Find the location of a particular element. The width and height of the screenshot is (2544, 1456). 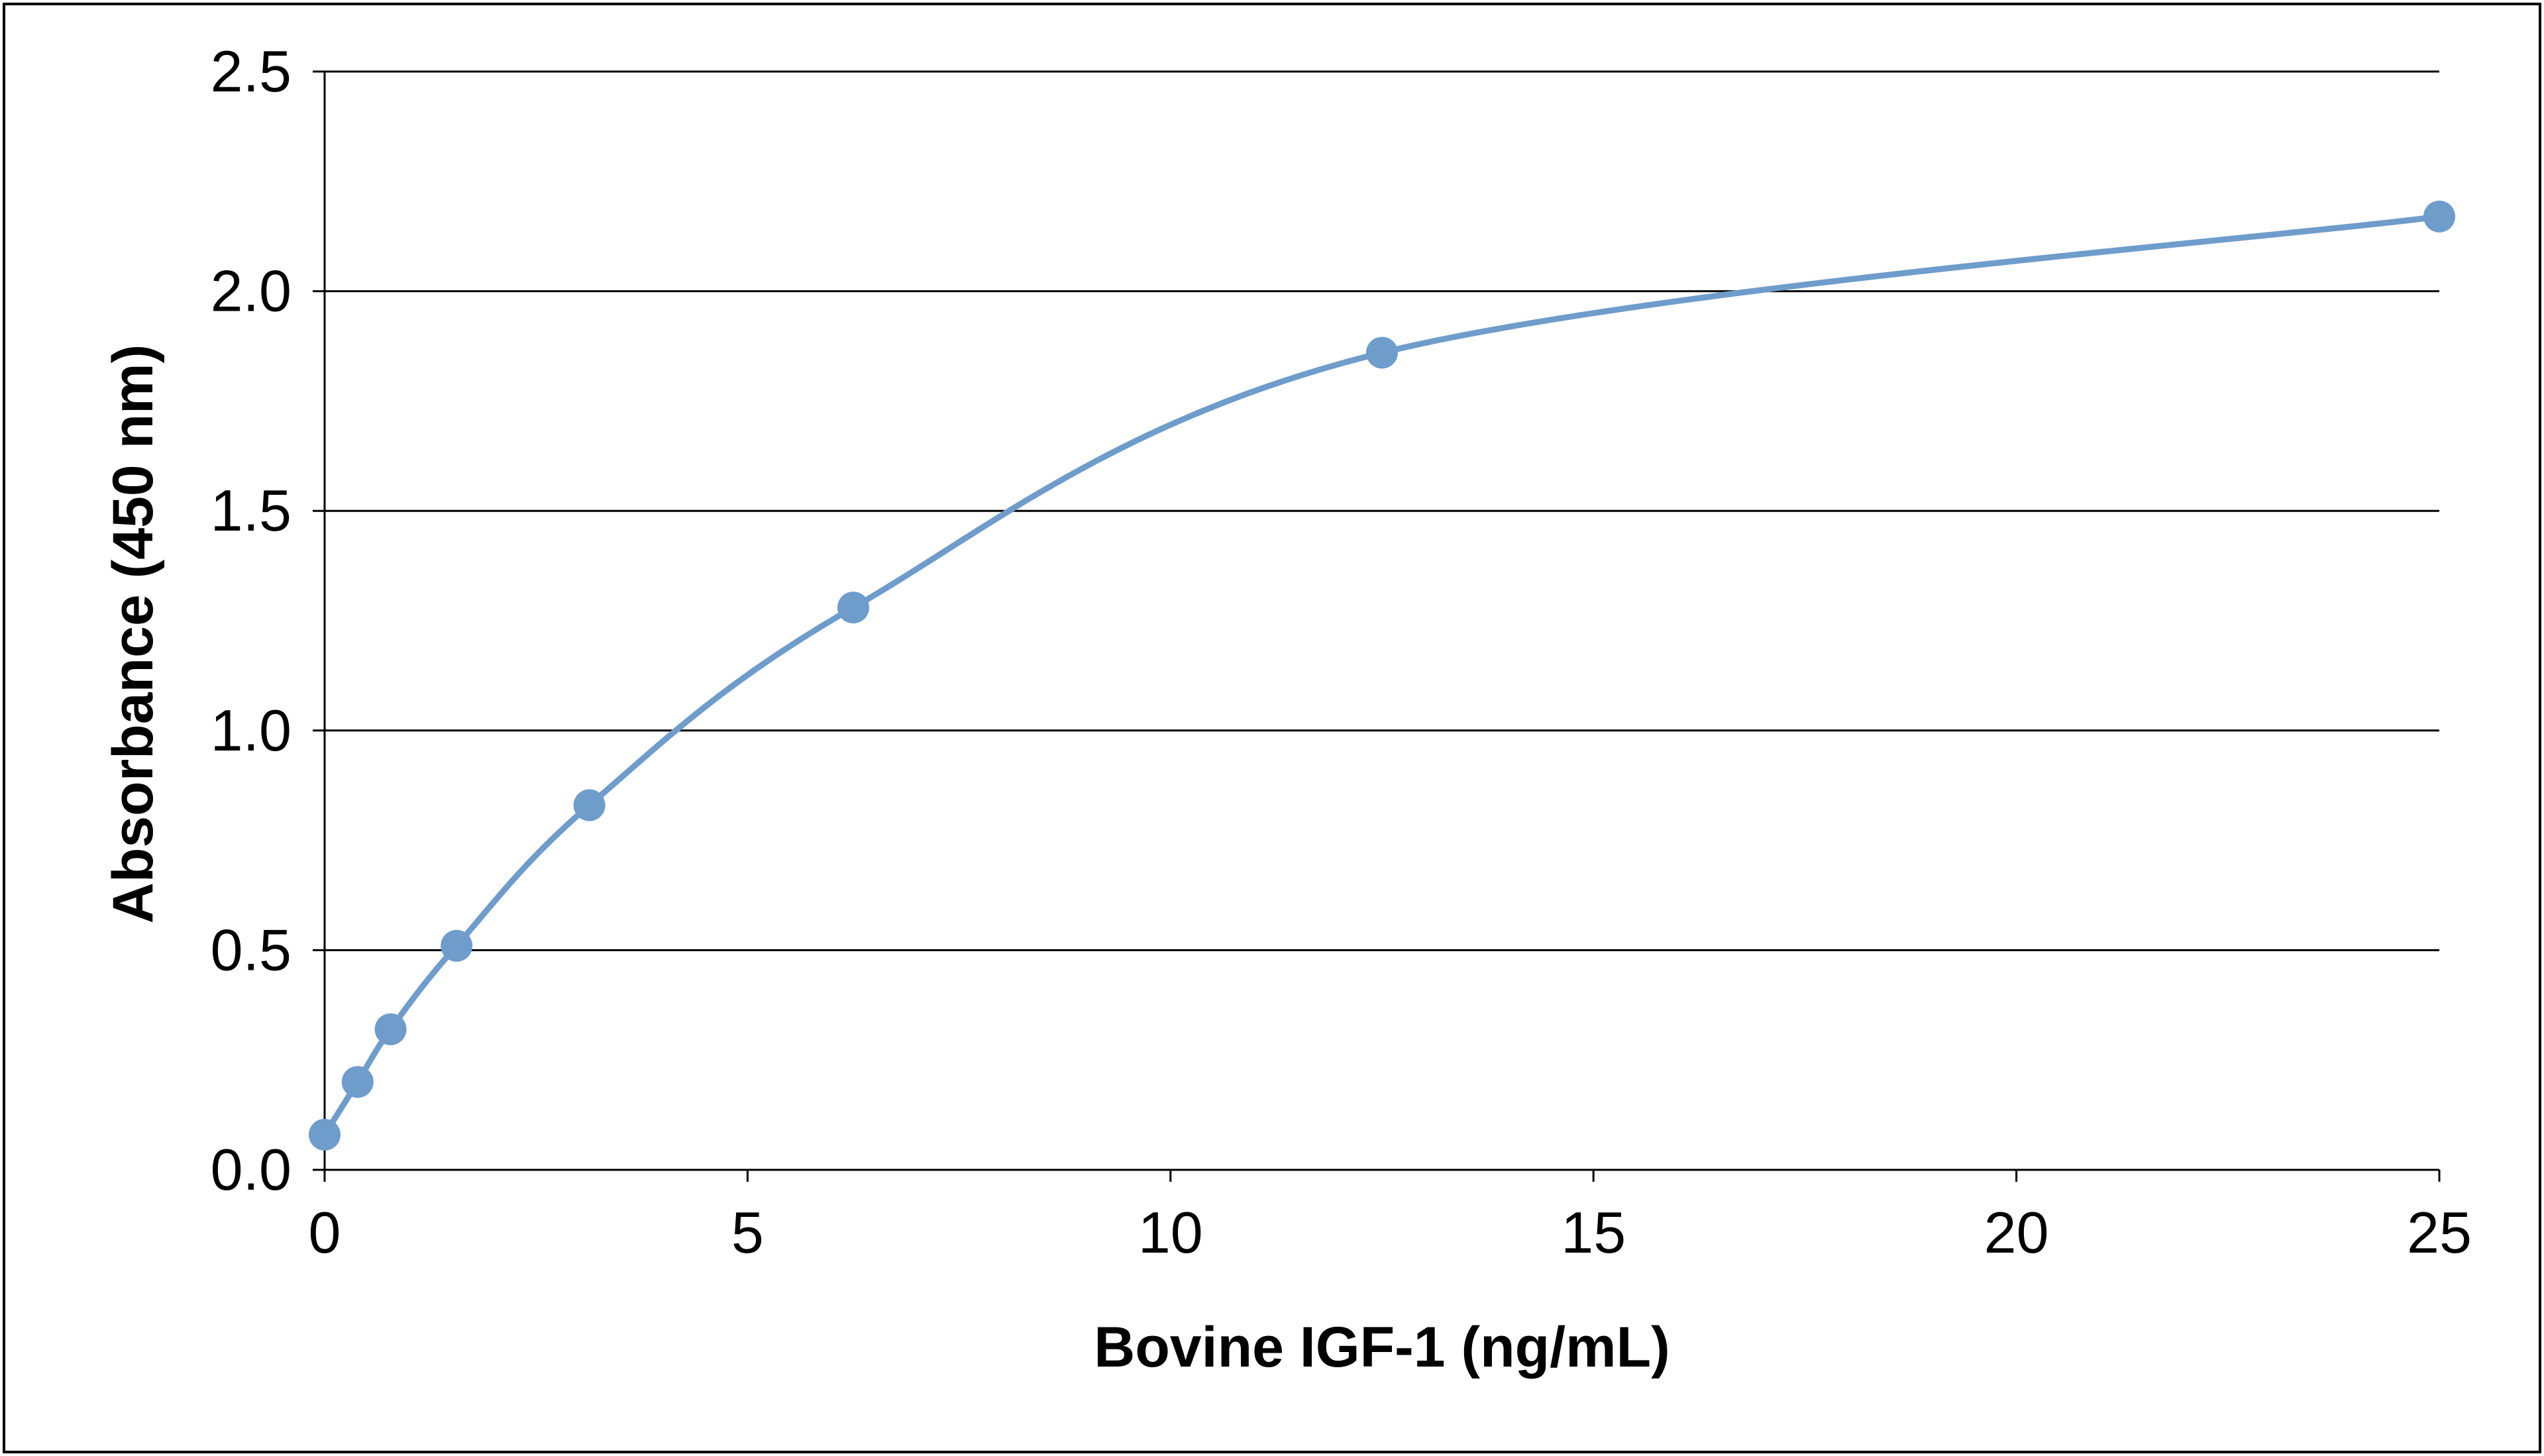

y-tick-label: 2.5 is located at coordinates (252, 71).